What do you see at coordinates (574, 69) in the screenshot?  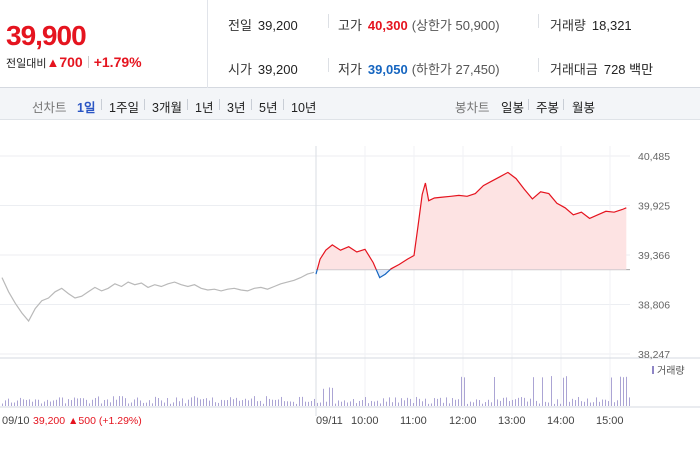 I see `trade-value-label: 거래대금` at bounding box center [574, 69].